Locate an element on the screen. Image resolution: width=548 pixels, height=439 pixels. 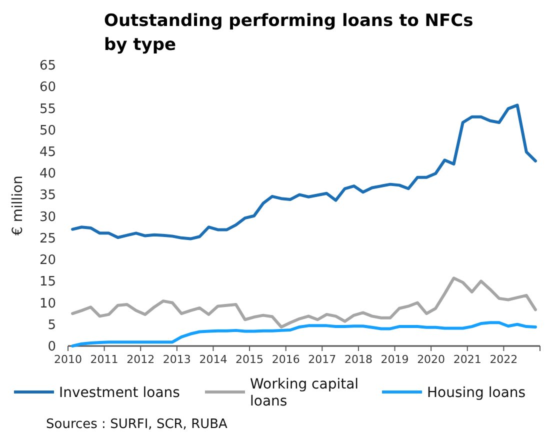
legend-label: Working capital loans is located at coordinates (304, 393).